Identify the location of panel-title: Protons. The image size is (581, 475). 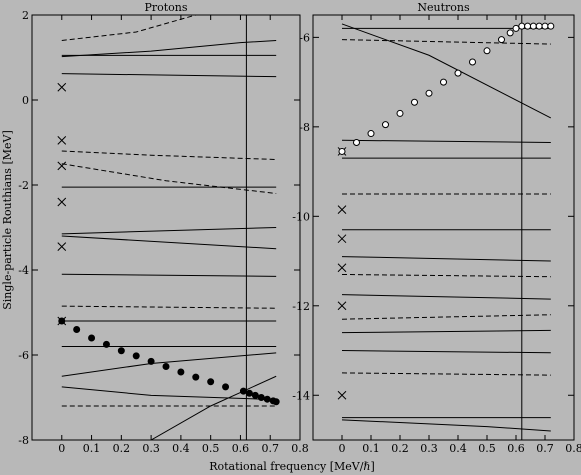
(165, 7).